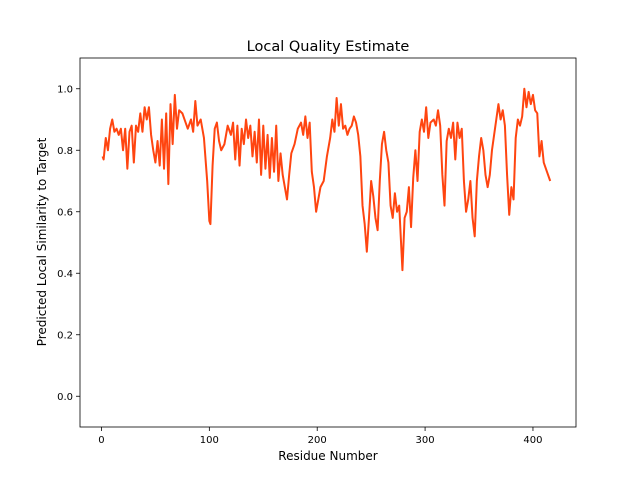 The width and height of the screenshot is (640, 484). What do you see at coordinates (65, 212) in the screenshot?
I see `y-tick-label: 0.6` at bounding box center [65, 212].